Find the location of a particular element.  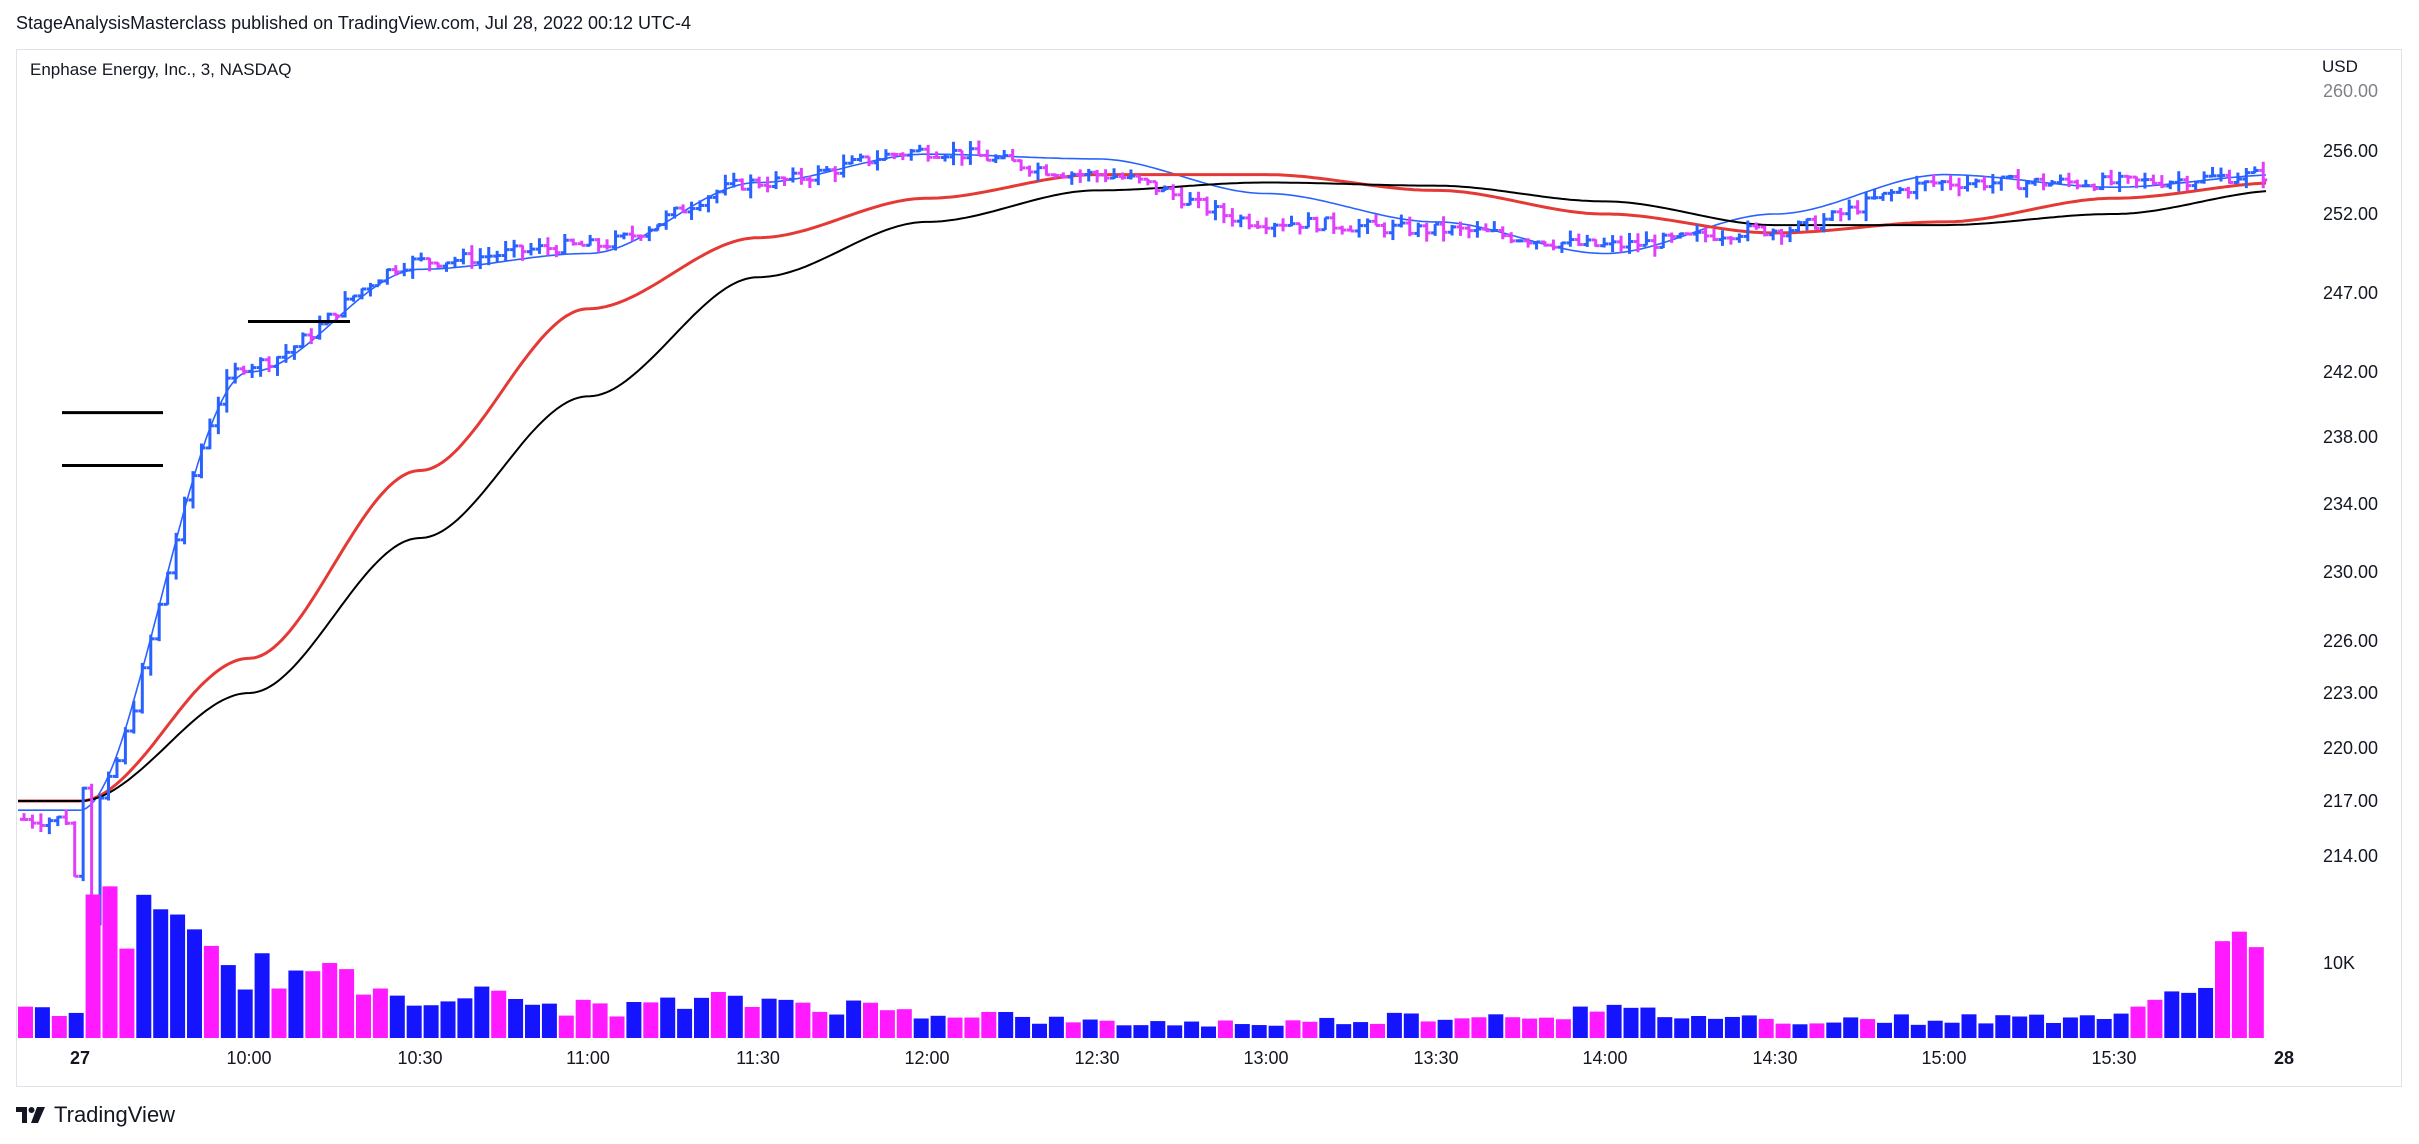

price-tick-label: 238.00 is located at coordinates (2350, 437).